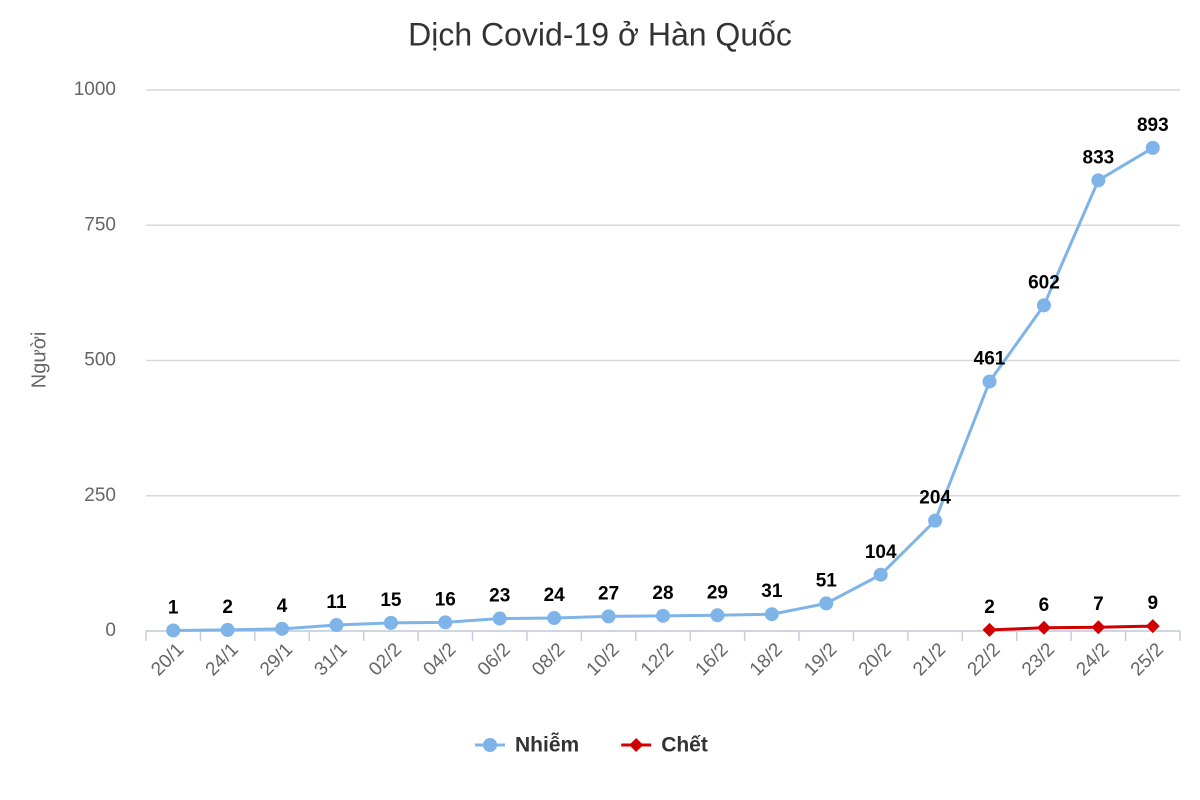 This screenshot has width=1200, height=800. Describe the element at coordinates (684, 745) in the screenshot. I see `legend-label: Chết` at that location.